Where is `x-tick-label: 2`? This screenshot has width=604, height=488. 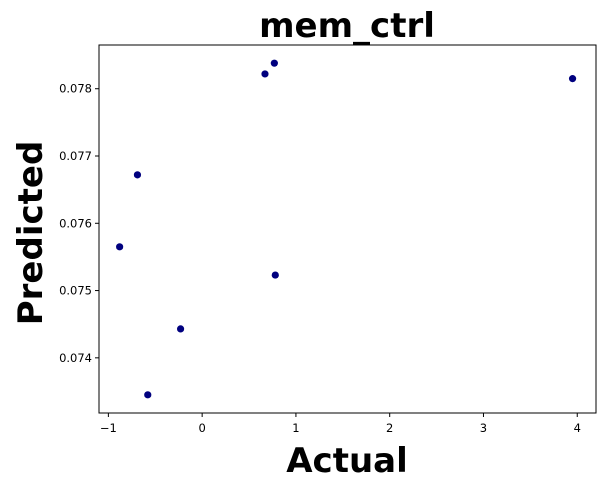
x-tick-label: 2 is located at coordinates (389, 428).